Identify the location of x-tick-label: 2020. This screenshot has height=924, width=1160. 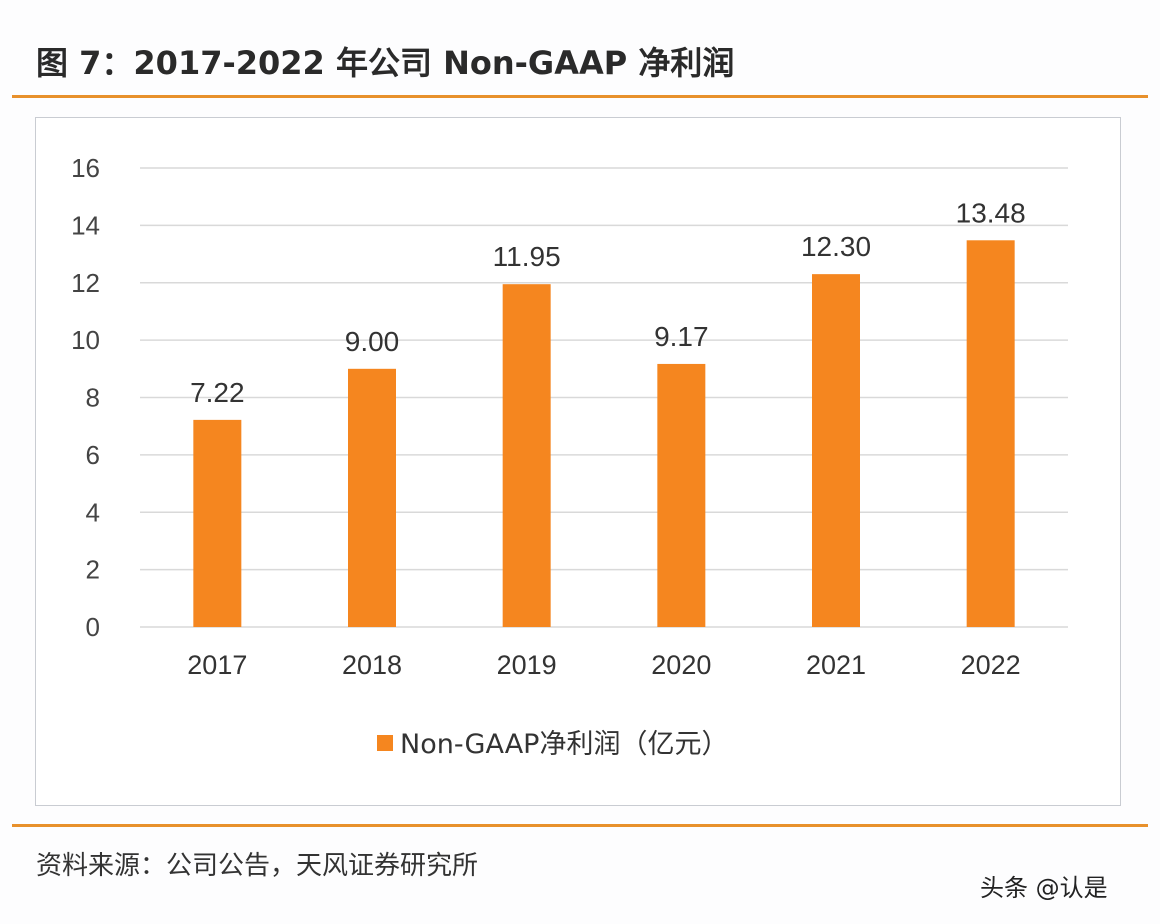
(681, 665).